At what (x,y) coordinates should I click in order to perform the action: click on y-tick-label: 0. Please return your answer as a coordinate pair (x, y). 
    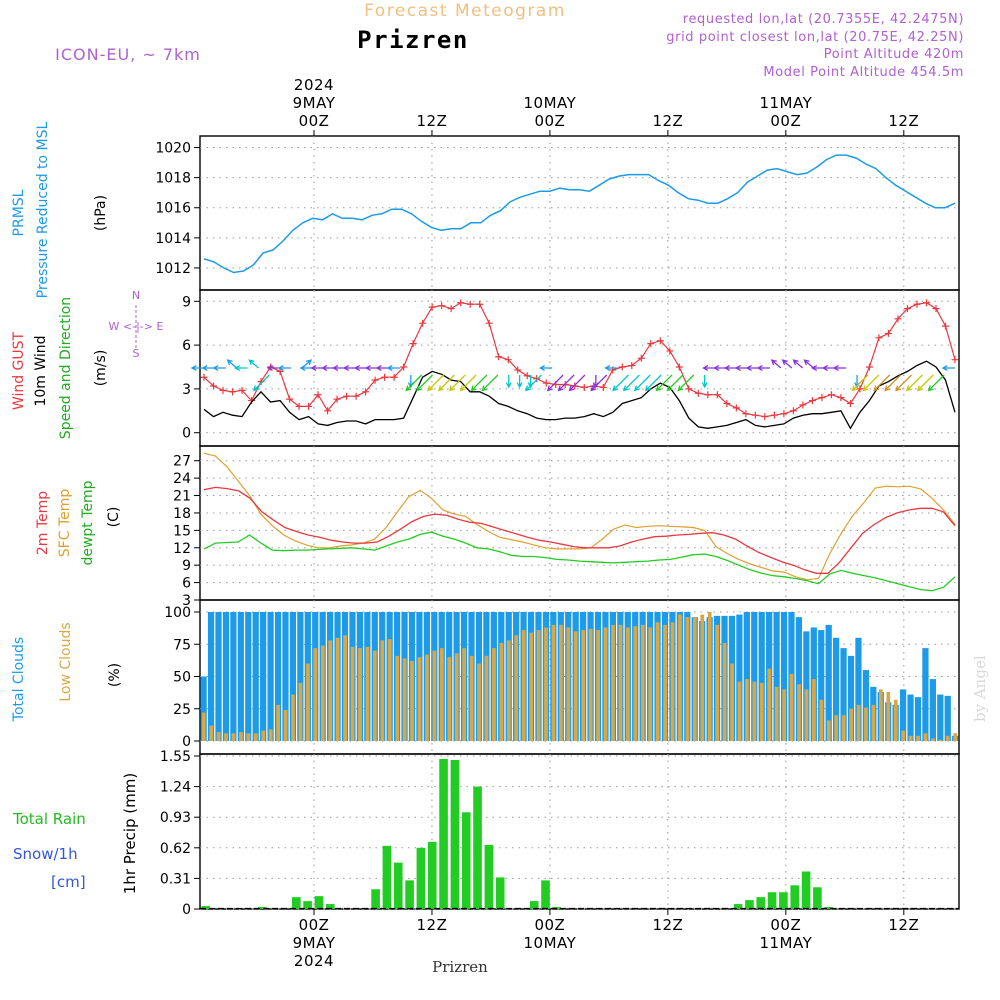
    Looking at the image, I should click on (186, 742).